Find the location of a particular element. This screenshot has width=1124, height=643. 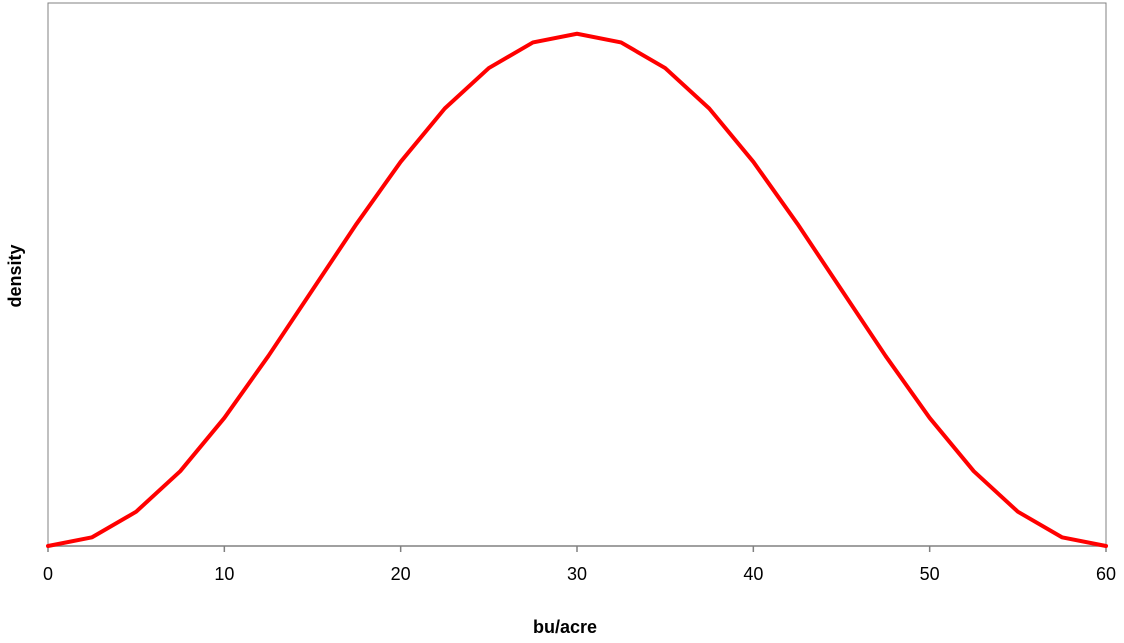

x-tick-label: 40 is located at coordinates (753, 574).